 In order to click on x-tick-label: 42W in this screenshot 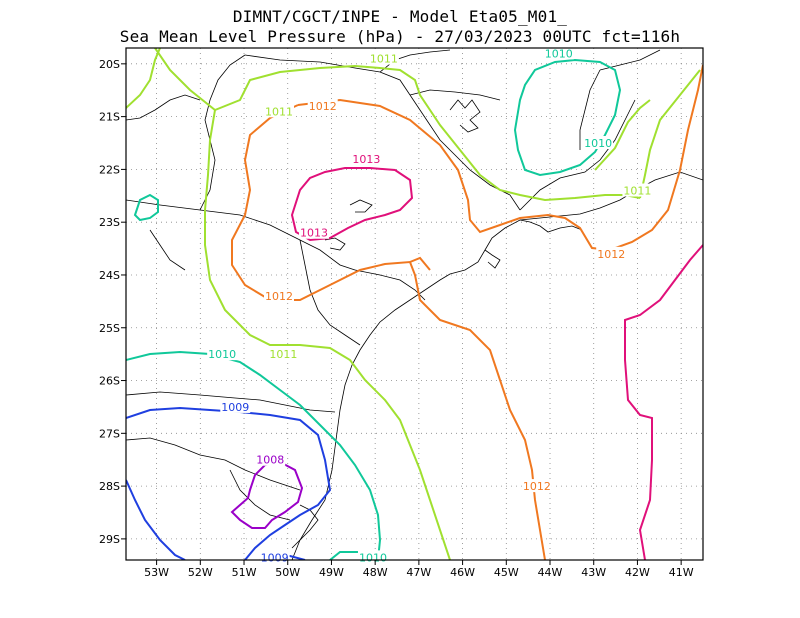, I will do `click(637, 572)`.